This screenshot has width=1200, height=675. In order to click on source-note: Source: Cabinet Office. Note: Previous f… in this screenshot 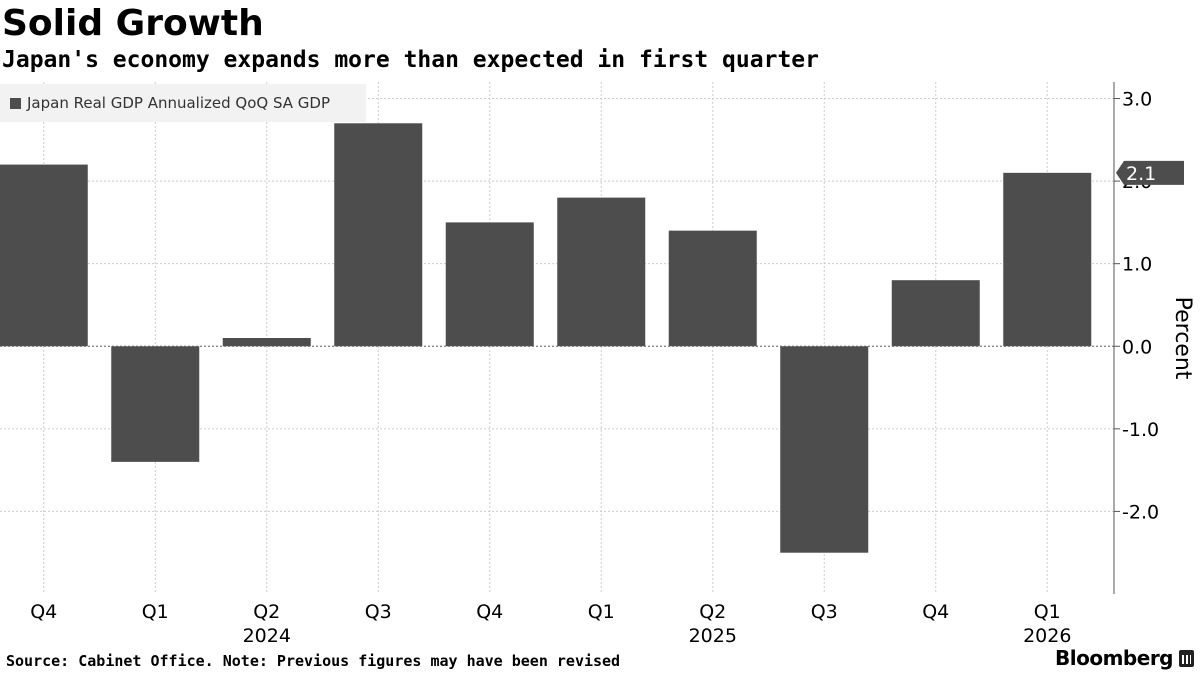, I will do `click(313, 661)`.